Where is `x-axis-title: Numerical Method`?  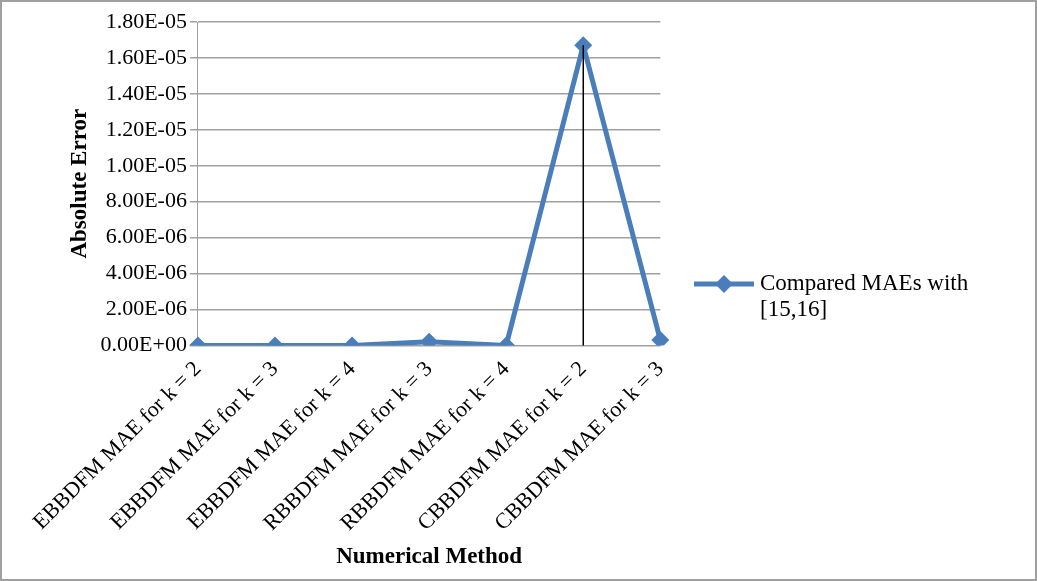
x-axis-title: Numerical Method is located at coordinates (429, 556).